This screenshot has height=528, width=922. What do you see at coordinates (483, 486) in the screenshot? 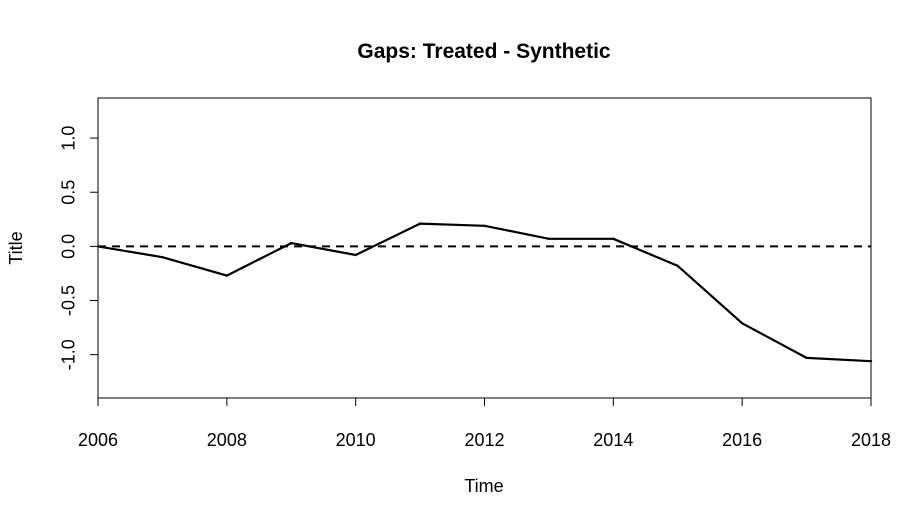
I see `x-axis-label: Time` at bounding box center [483, 486].